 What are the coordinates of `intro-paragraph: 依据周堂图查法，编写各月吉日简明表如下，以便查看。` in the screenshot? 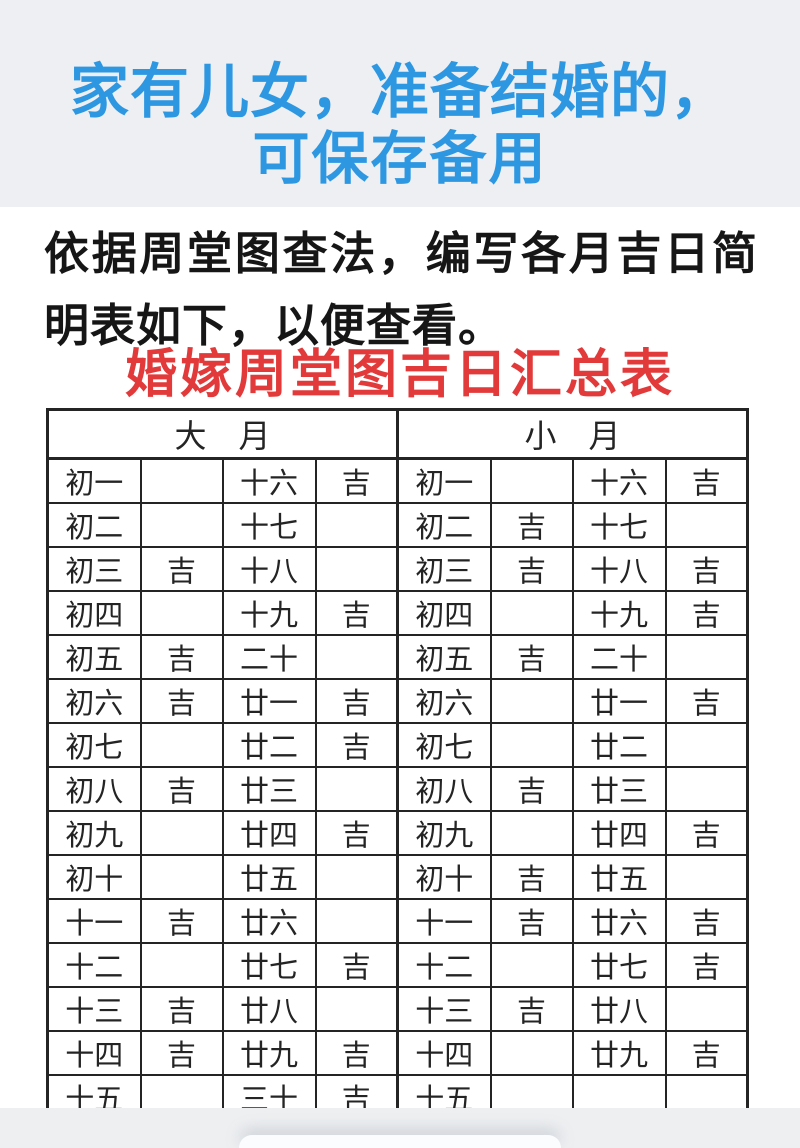 It's located at (401, 289).